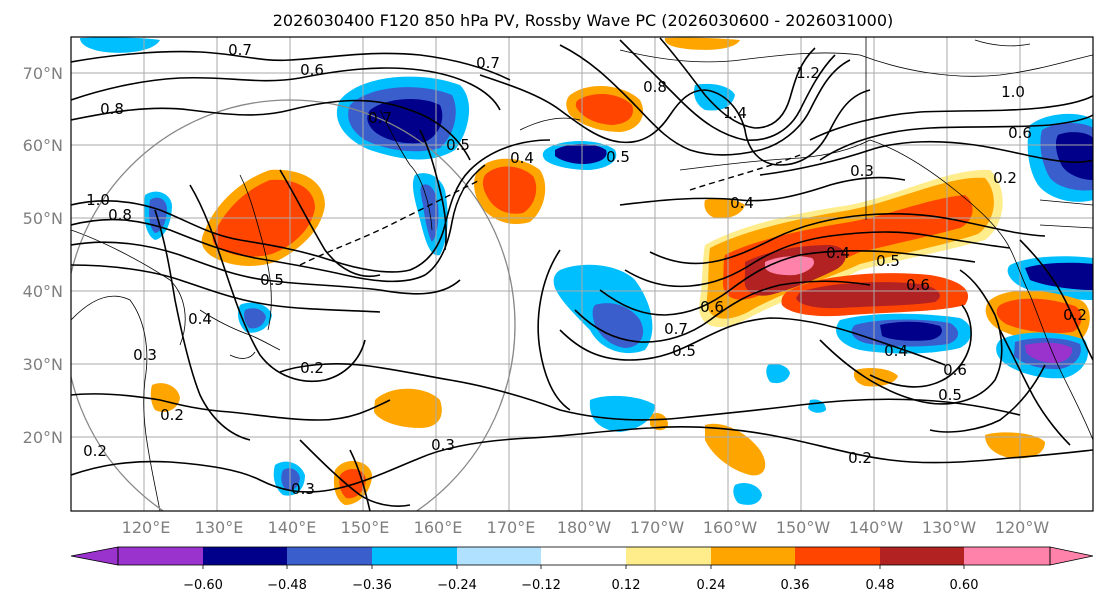 This screenshot has height=604, width=1105. Describe the element at coordinates (579, 155) in the screenshot. I see `anomaly-patch-bering-negative` at that location.